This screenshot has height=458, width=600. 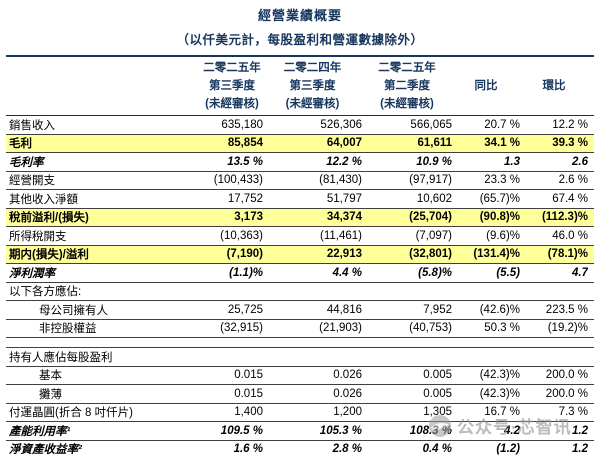 I want to click on row-label: 產能利用率¹, so click(x=40, y=431).